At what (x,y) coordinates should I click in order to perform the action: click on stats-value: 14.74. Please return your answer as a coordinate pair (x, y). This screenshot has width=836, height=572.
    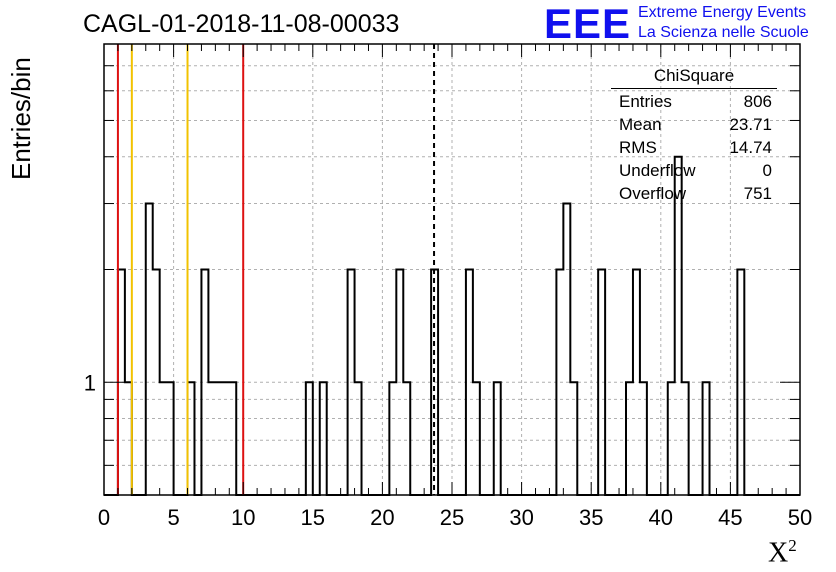
    Looking at the image, I should click on (750, 147).